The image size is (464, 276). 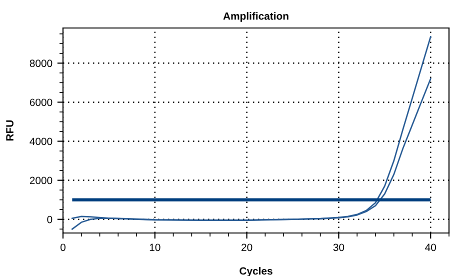 What do you see at coordinates (41, 180) in the screenshot?
I see `y-tick-label: 2000` at bounding box center [41, 180].